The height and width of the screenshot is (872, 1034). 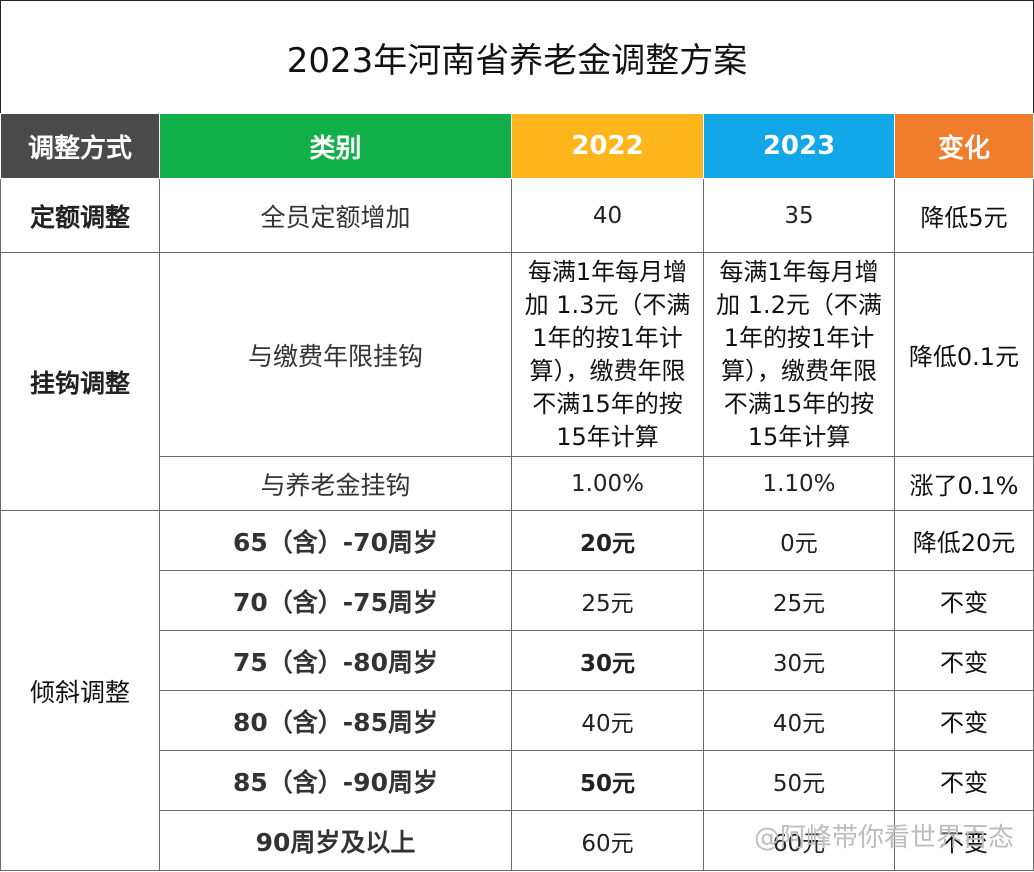 I want to click on value-2022: 40, so click(x=607, y=215).